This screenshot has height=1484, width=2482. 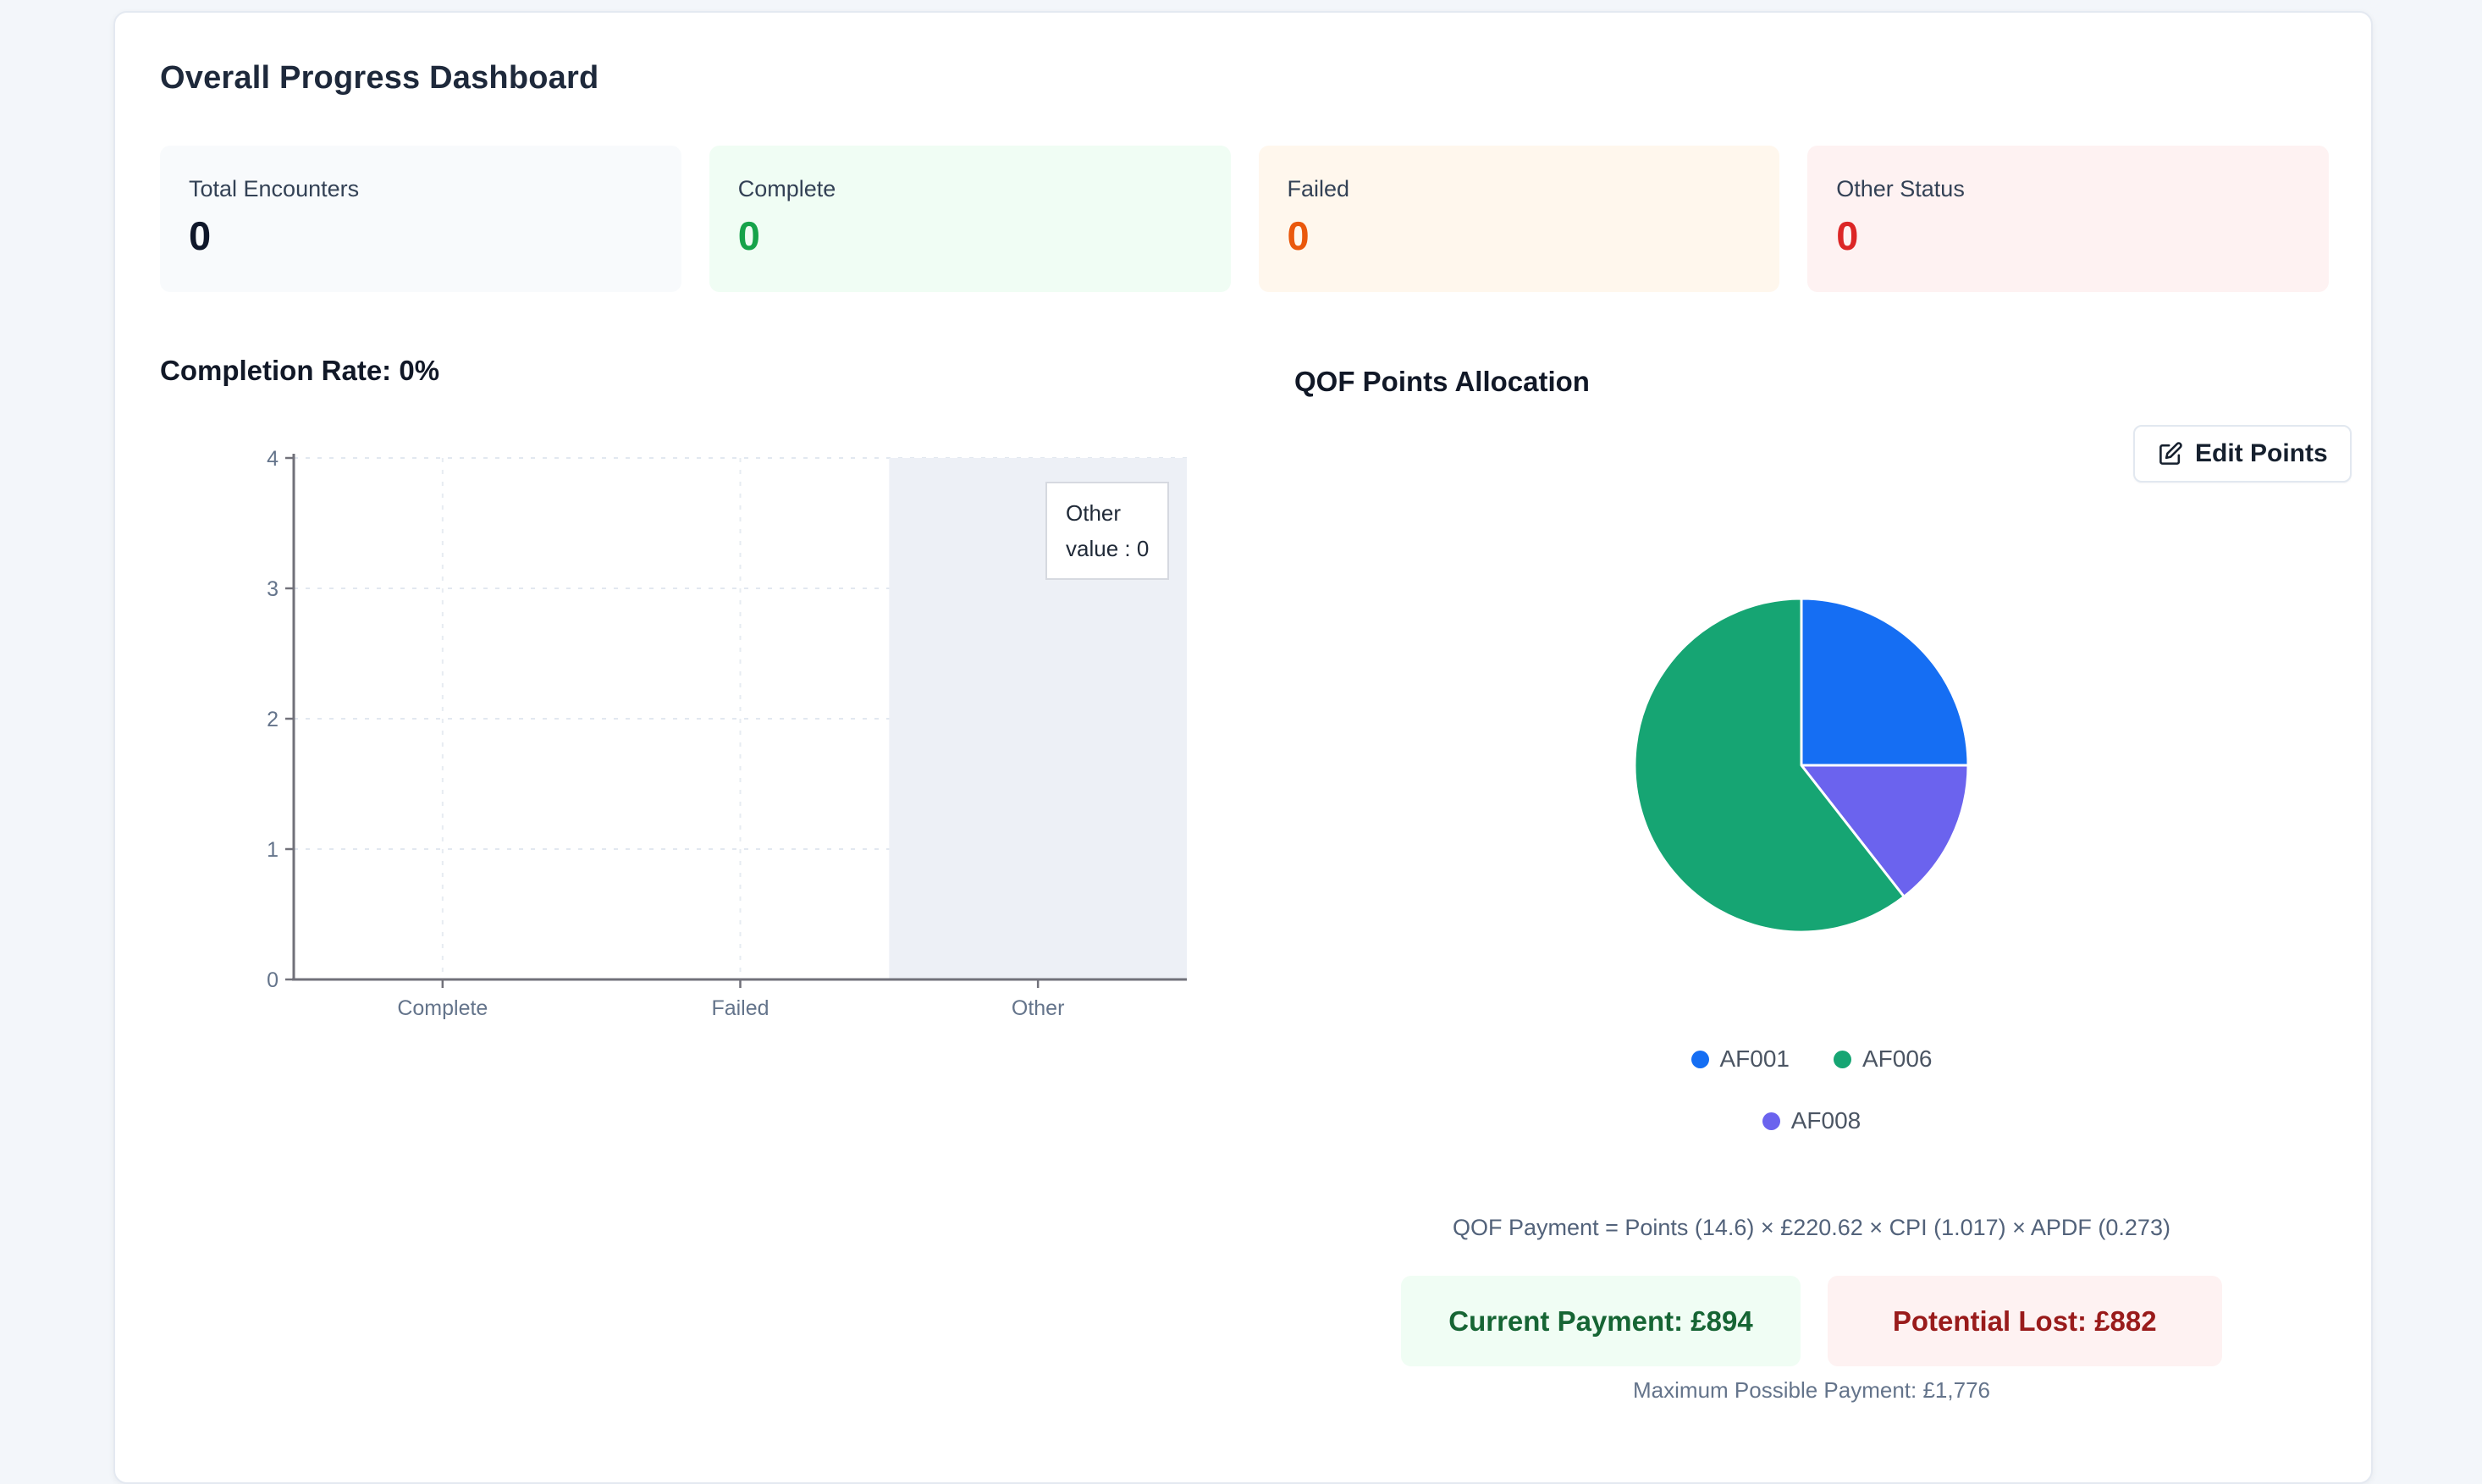 I want to click on chart-tooltip-title: Other, so click(x=1094, y=513).